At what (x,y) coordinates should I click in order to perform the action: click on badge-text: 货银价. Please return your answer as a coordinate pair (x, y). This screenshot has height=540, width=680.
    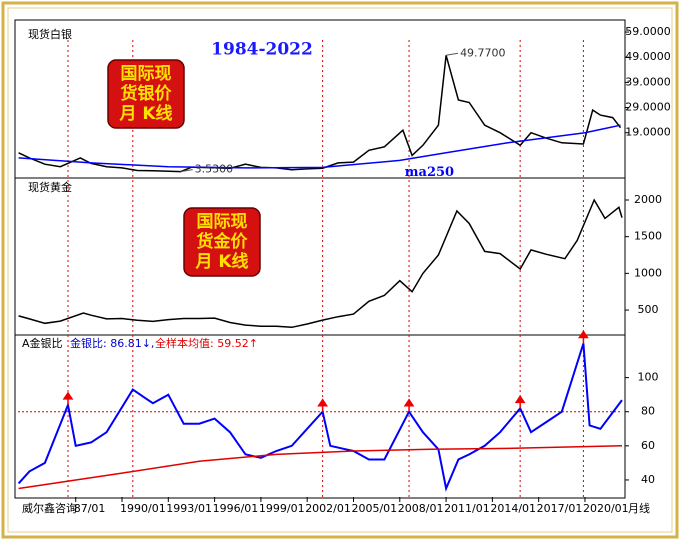
    Looking at the image, I should click on (147, 93).